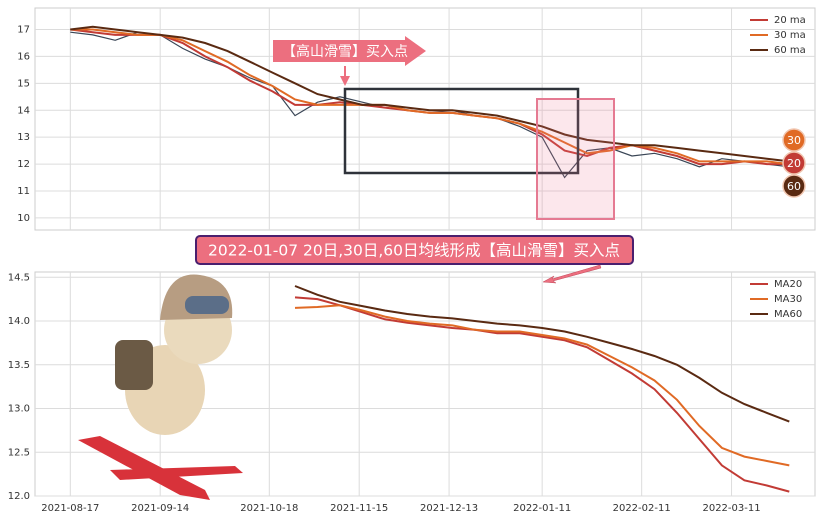 This screenshot has width=822, height=524. I want to click on x-tick-label: 2021-08-17, so click(70, 508).